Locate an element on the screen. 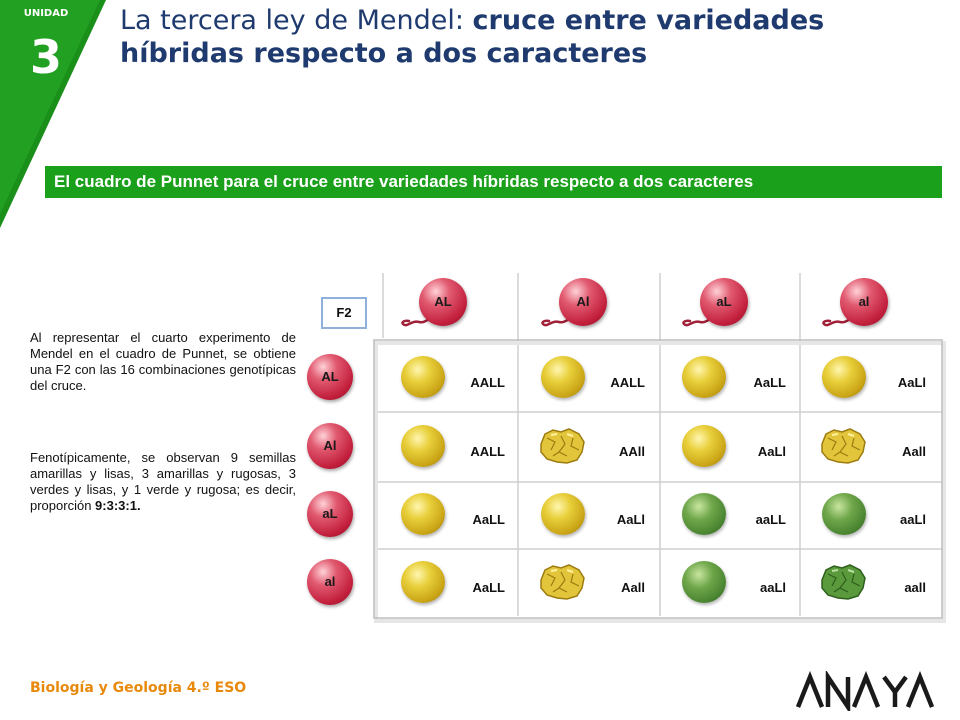  top-gamete-0-label: AL is located at coordinates (443, 301).